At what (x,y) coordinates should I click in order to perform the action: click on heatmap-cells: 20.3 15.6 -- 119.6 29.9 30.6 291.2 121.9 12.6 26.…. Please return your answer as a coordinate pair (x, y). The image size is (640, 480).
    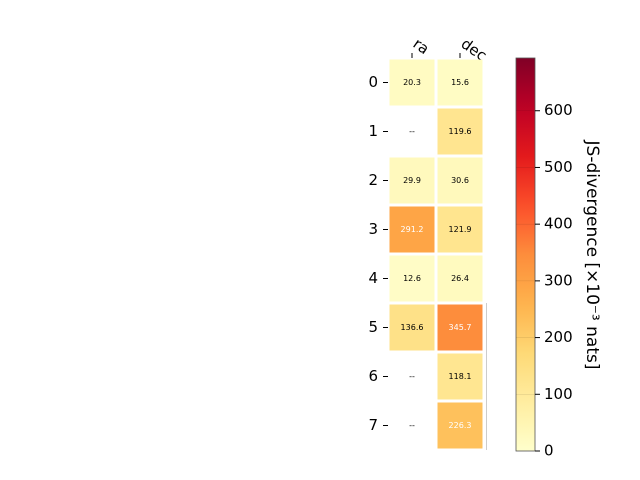
    Looking at the image, I should click on (438, 254).